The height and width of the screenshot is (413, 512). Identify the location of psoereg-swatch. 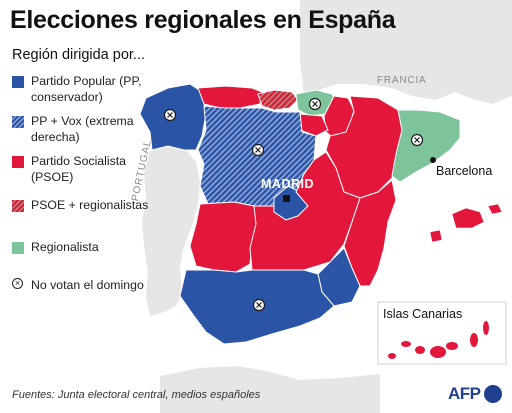
(18, 206).